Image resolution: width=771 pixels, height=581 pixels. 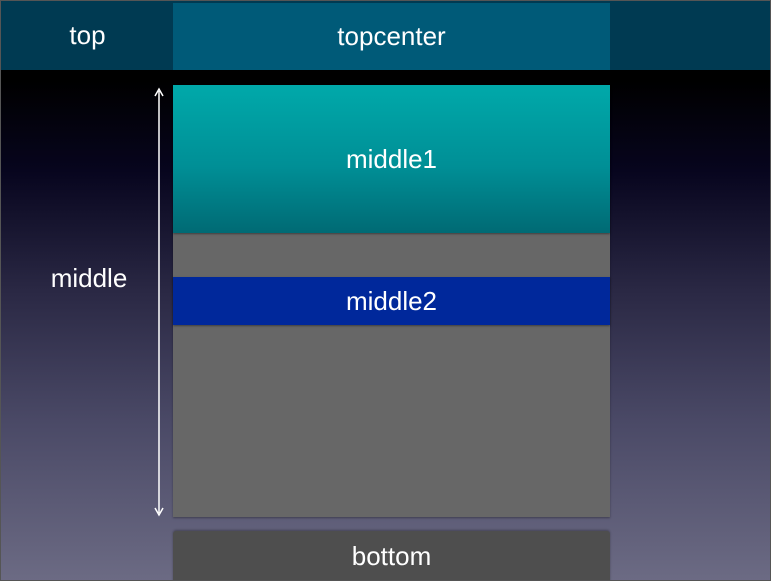 I want to click on top-region-label: top, so click(x=87, y=35).